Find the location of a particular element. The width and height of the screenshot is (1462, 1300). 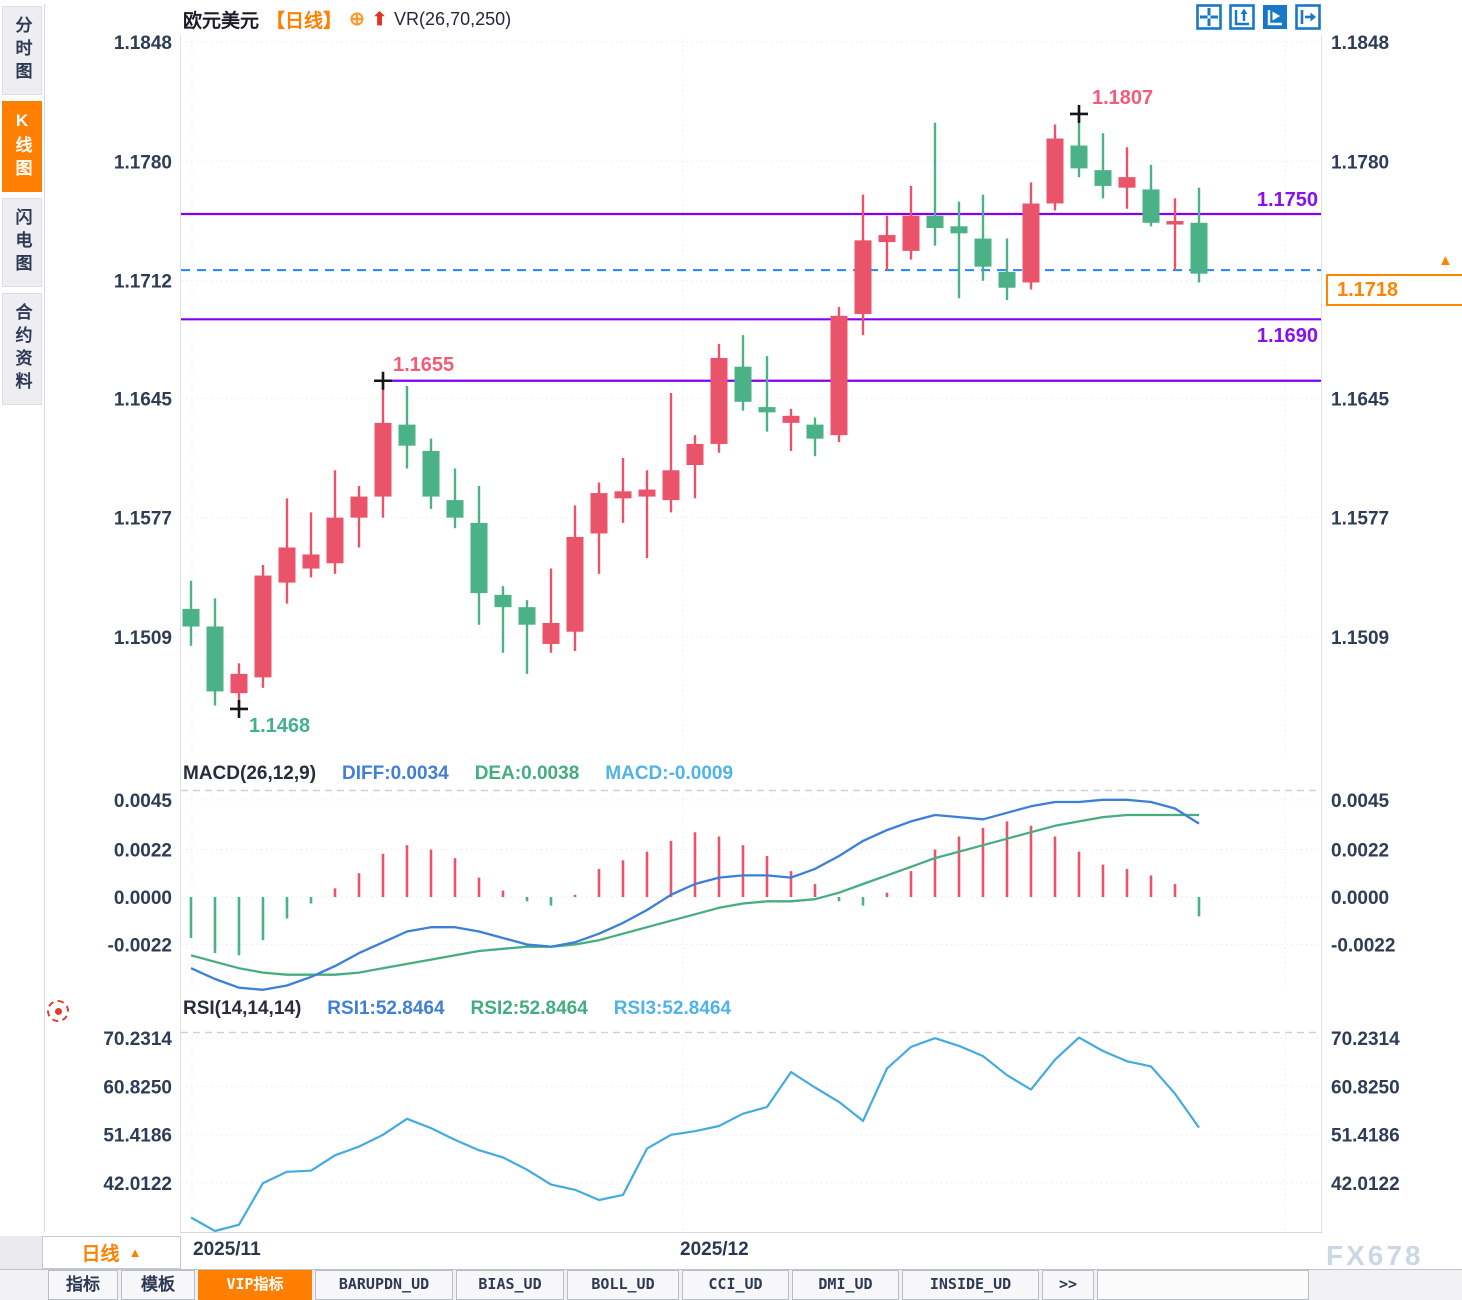

sidebar: 分时图 K线图 闪电图 合约资料 is located at coordinates (23, 205).